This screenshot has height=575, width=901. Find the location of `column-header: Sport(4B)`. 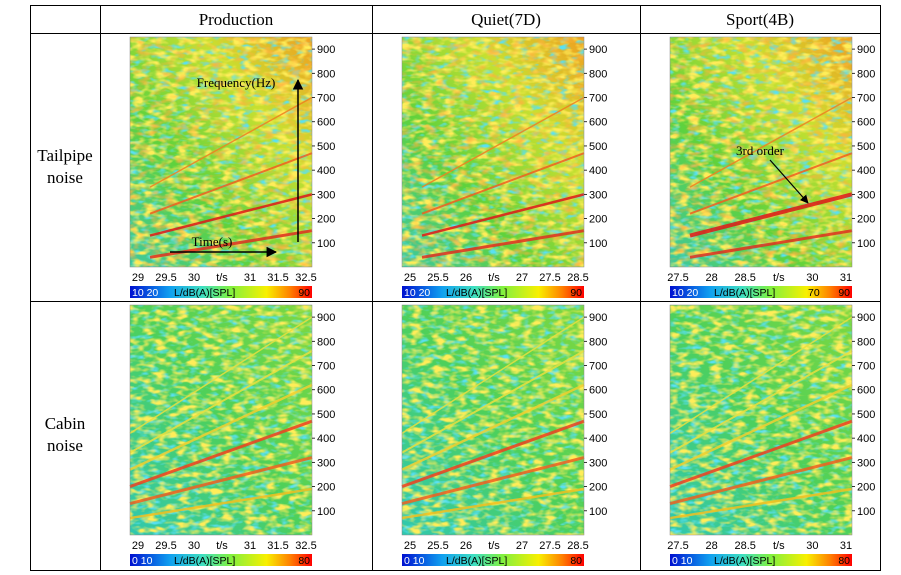

column-header: Sport(4B) is located at coordinates (760, 19).